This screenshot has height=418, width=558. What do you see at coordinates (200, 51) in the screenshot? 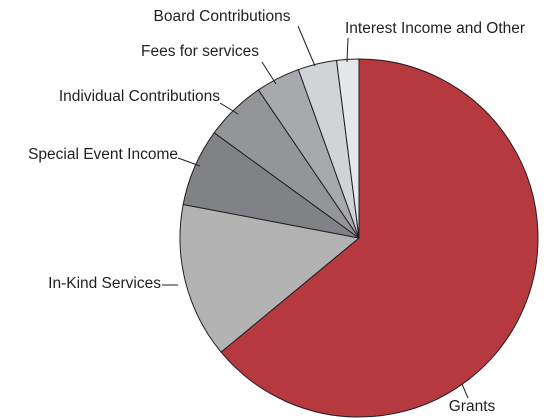
I see `slice-label: Fees for services` at bounding box center [200, 51].